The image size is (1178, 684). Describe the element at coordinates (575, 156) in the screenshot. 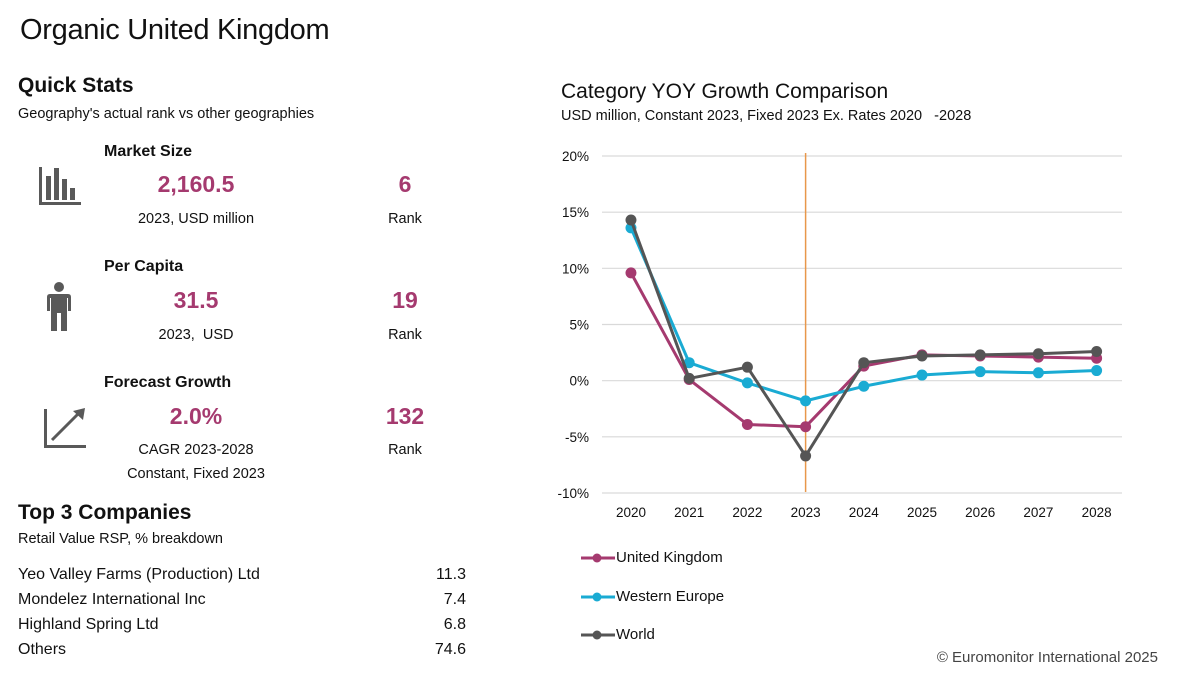

I see `y-tick-label: 20%` at that location.